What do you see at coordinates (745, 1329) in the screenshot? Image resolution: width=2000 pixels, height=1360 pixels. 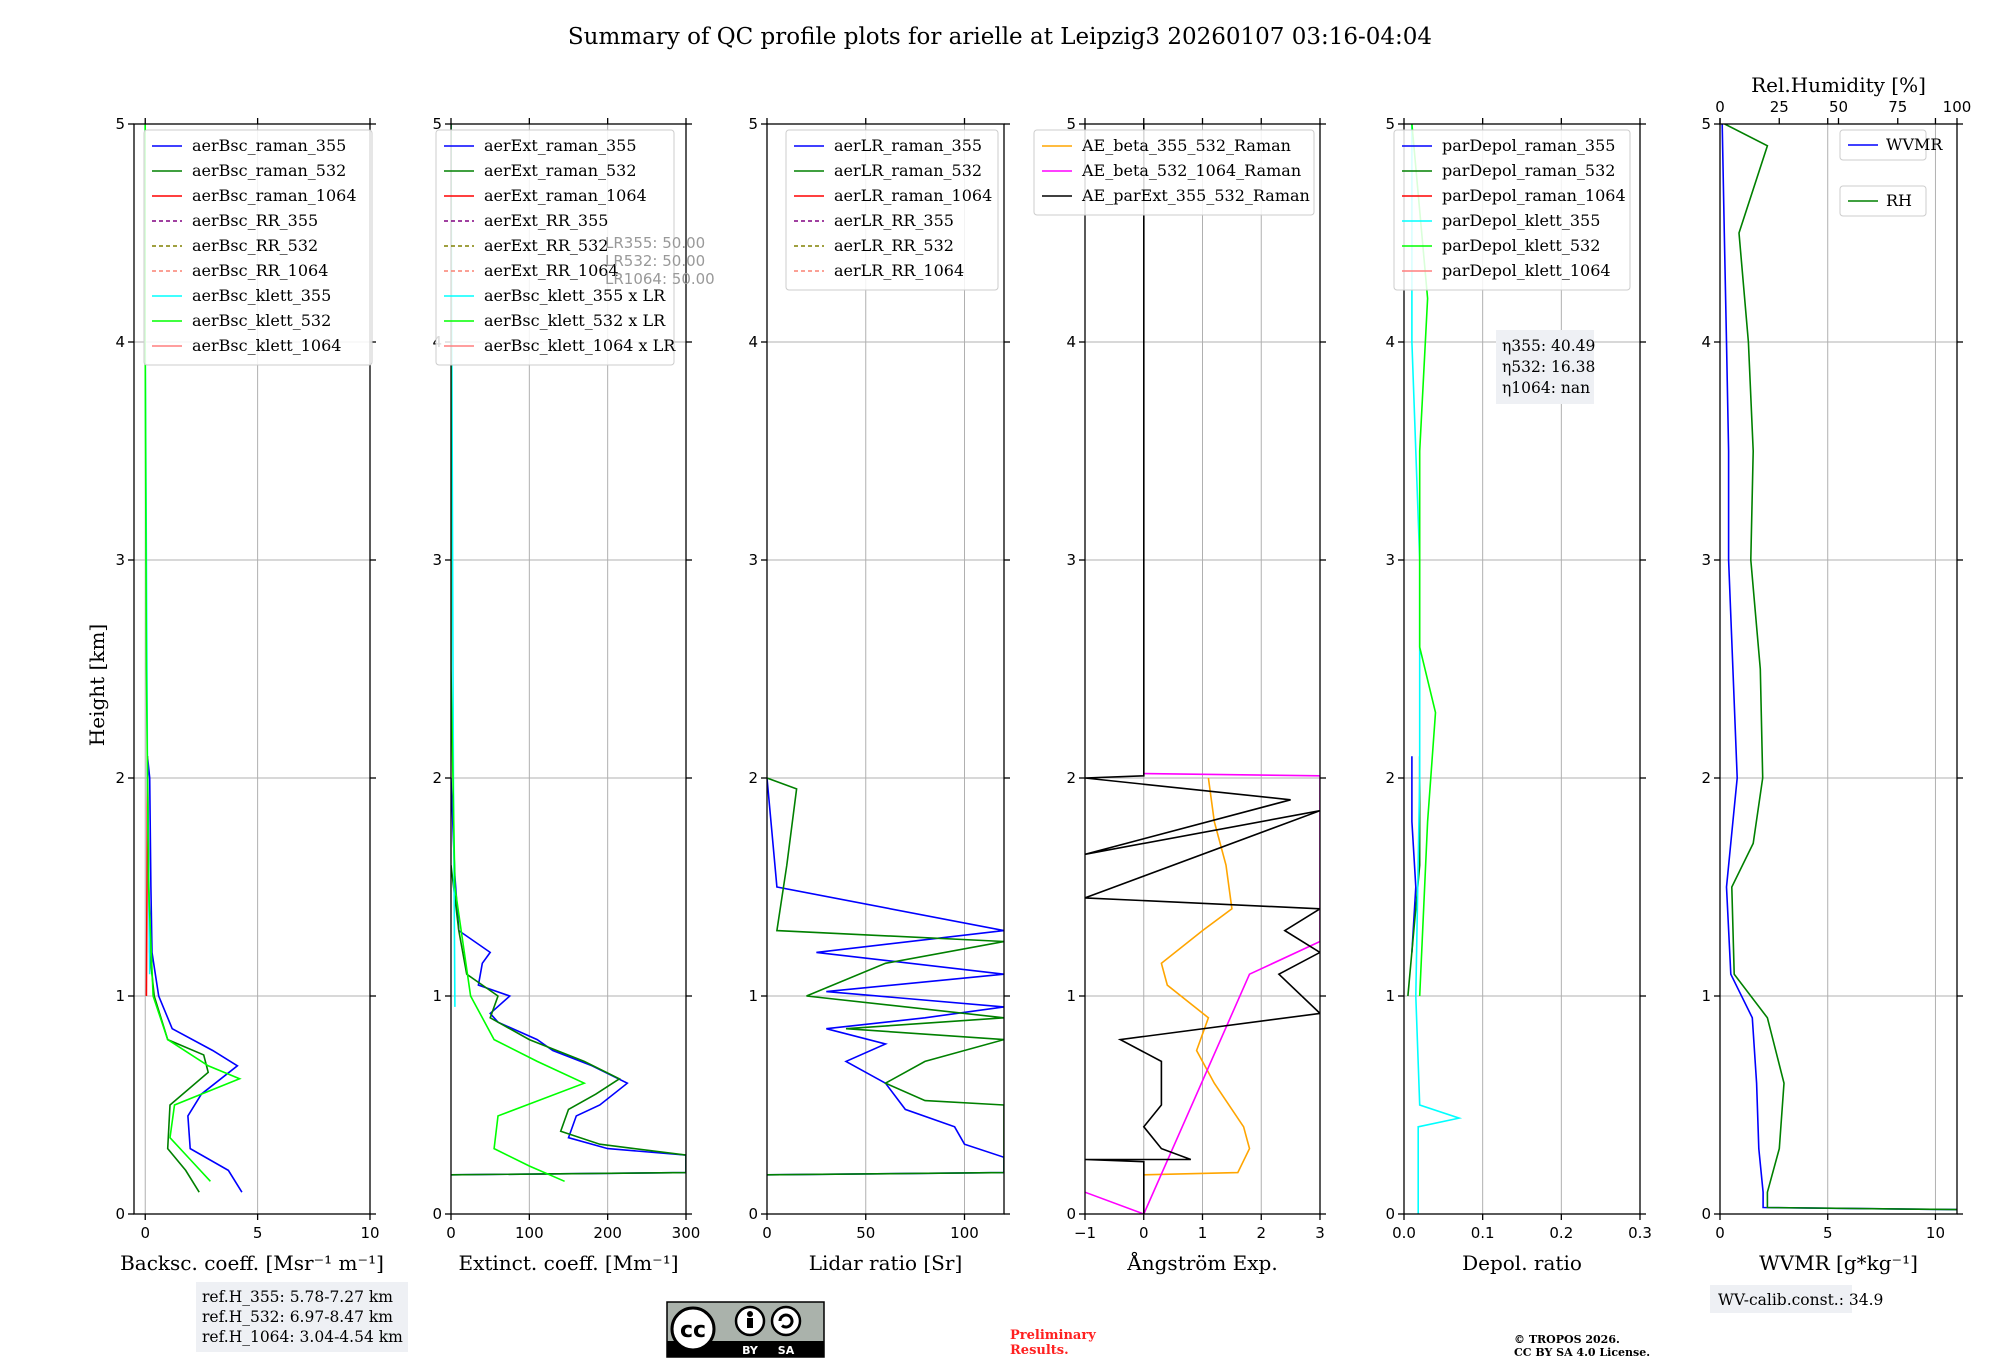 I see `cc-license-badge: cc BY SA` at bounding box center [745, 1329].